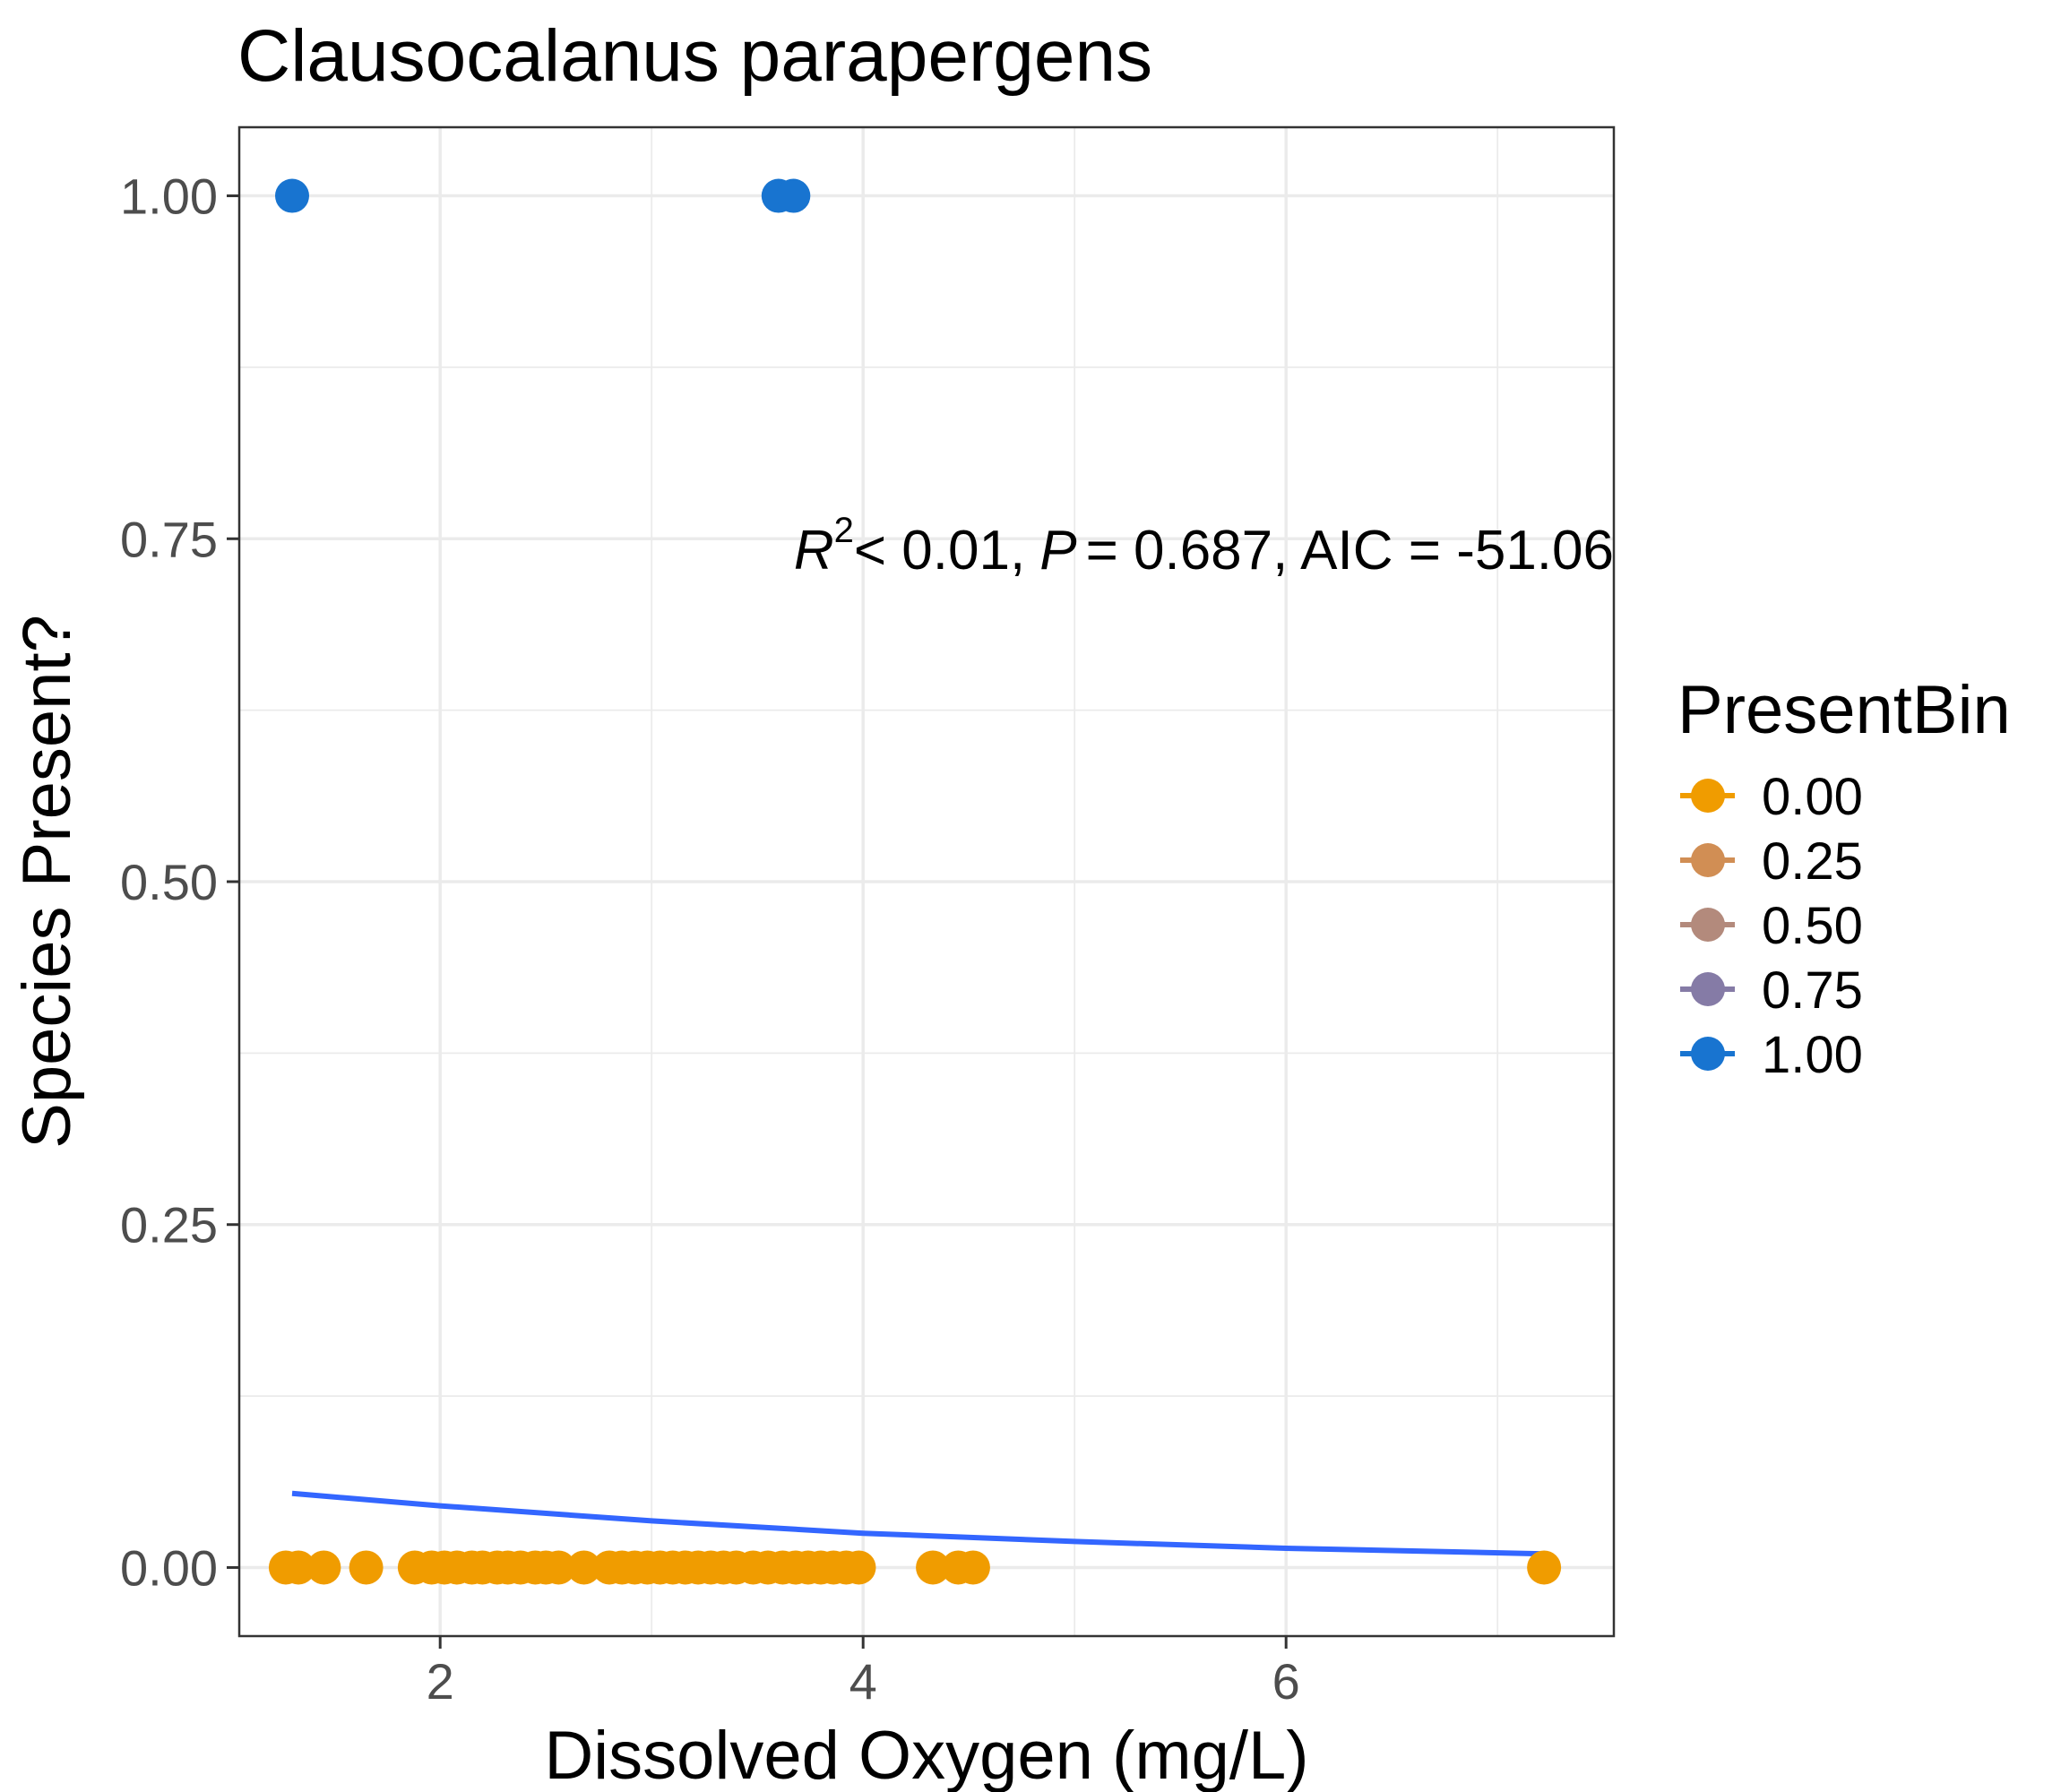  I want to click on fit-line, so click(915, 1524).